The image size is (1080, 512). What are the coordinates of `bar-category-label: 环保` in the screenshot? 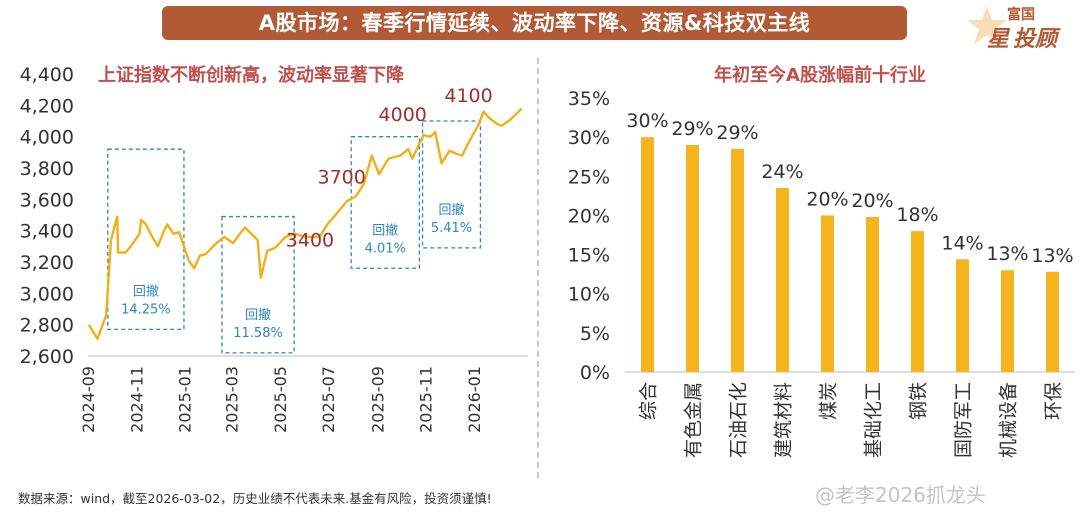 It's located at (1054, 401).